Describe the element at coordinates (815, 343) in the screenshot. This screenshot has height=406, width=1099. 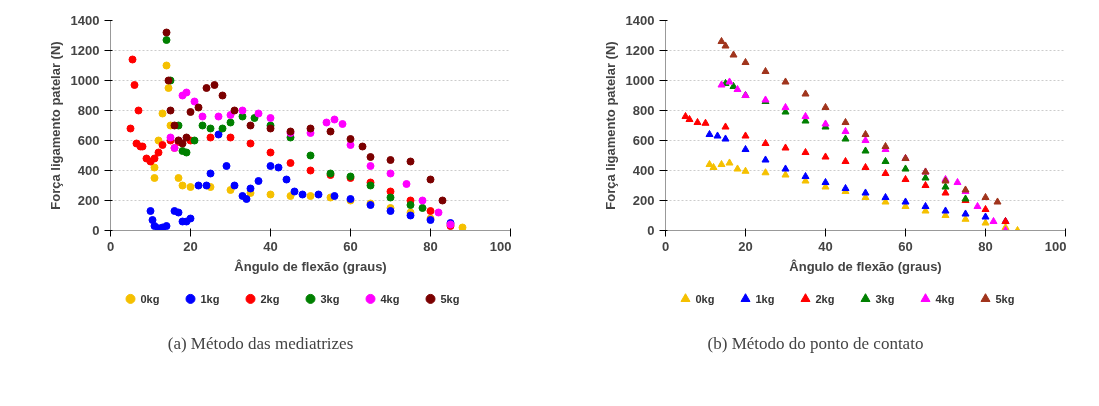
I see `text: (b) Método do ponto de contato` at that location.